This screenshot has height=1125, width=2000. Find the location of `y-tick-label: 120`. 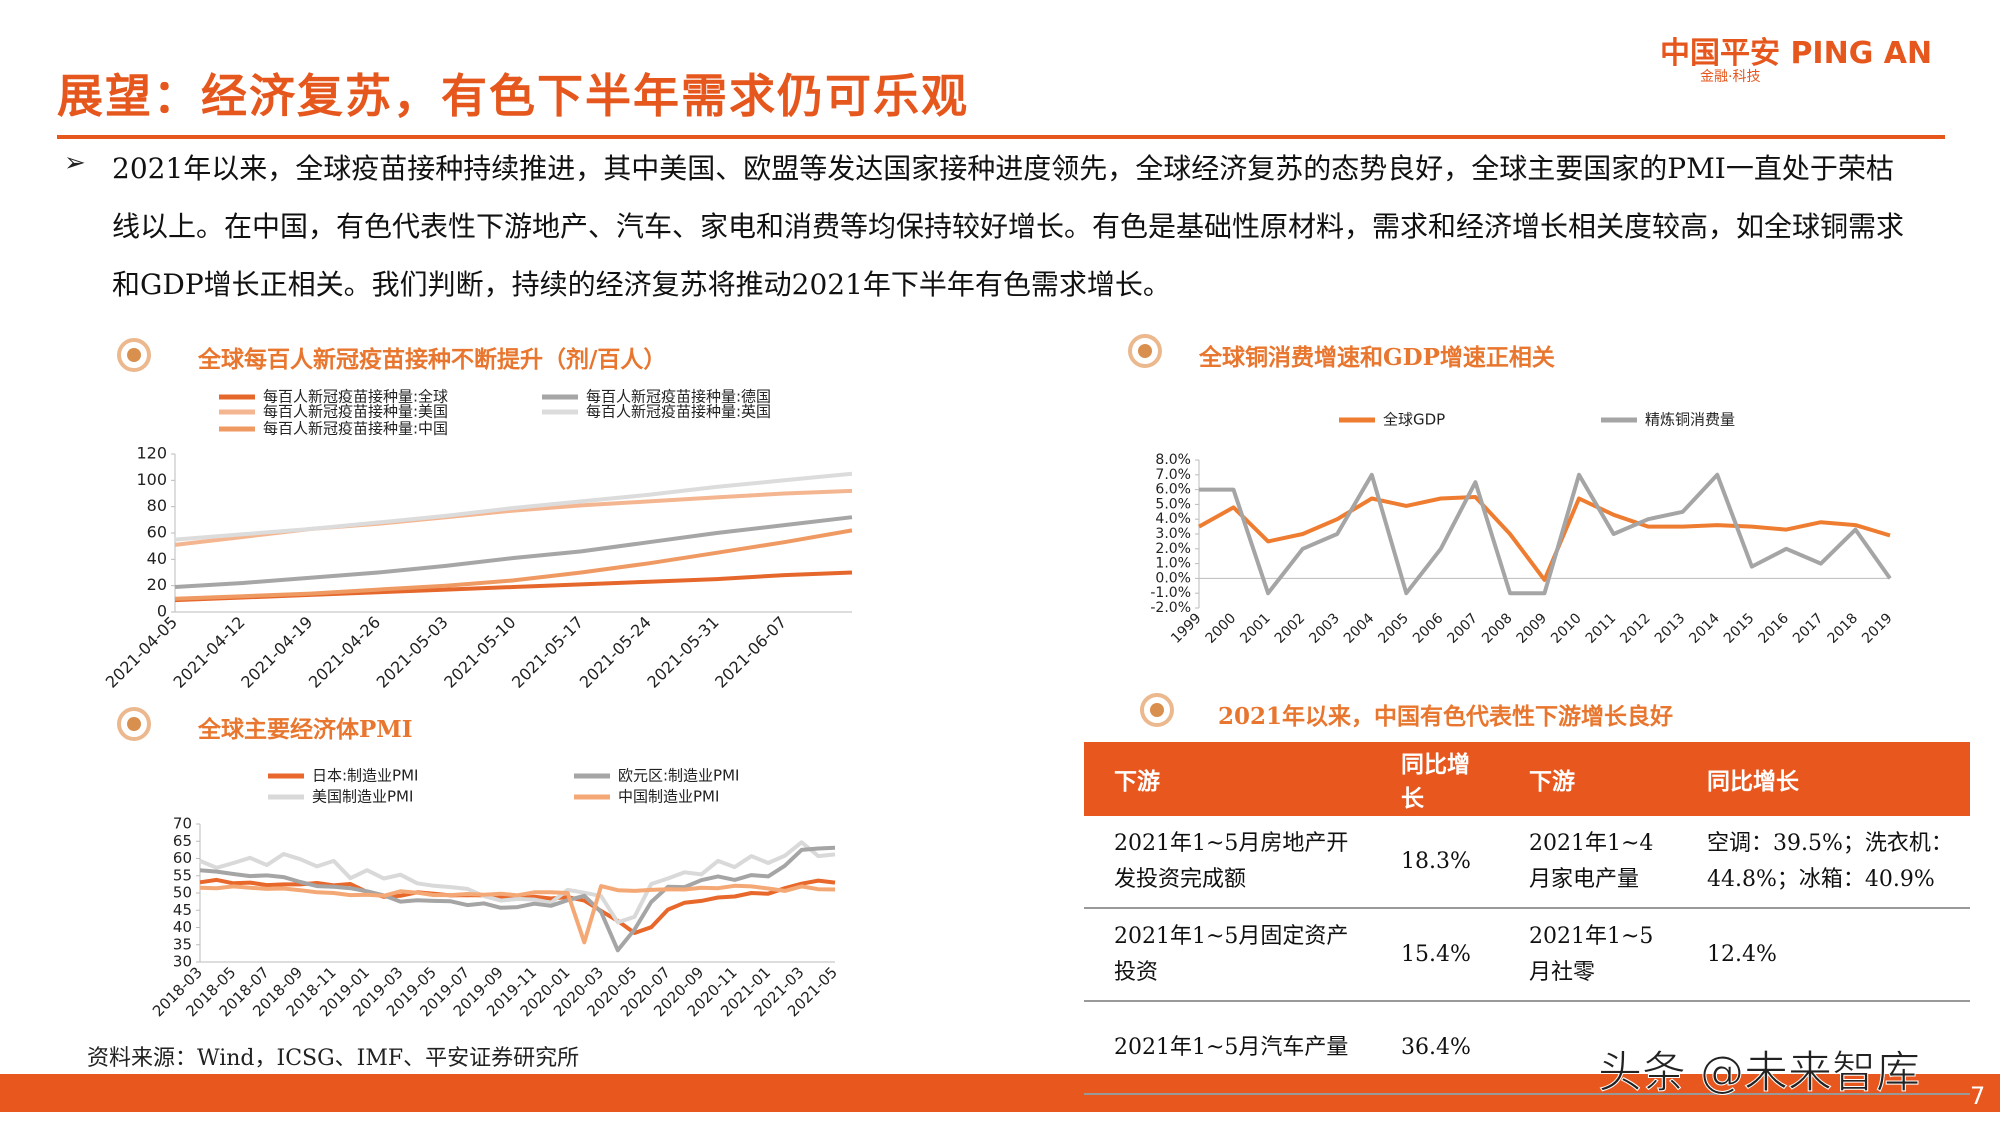

y-tick-label: 120 is located at coordinates (151, 453).